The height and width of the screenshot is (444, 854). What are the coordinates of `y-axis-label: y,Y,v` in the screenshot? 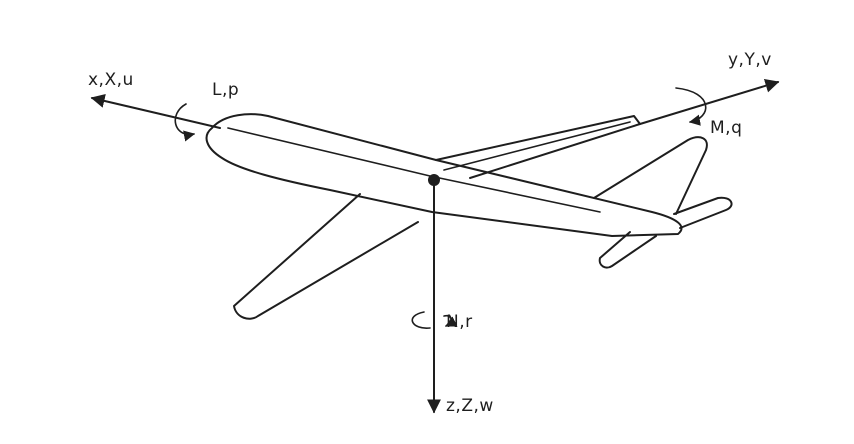 It's located at (750, 60).